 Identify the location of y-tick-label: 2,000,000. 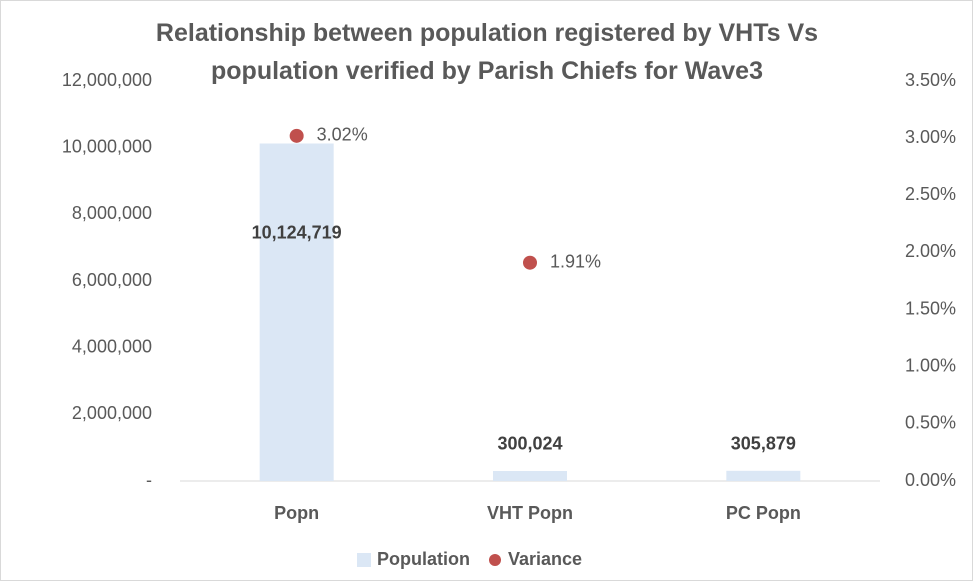
(112, 413).